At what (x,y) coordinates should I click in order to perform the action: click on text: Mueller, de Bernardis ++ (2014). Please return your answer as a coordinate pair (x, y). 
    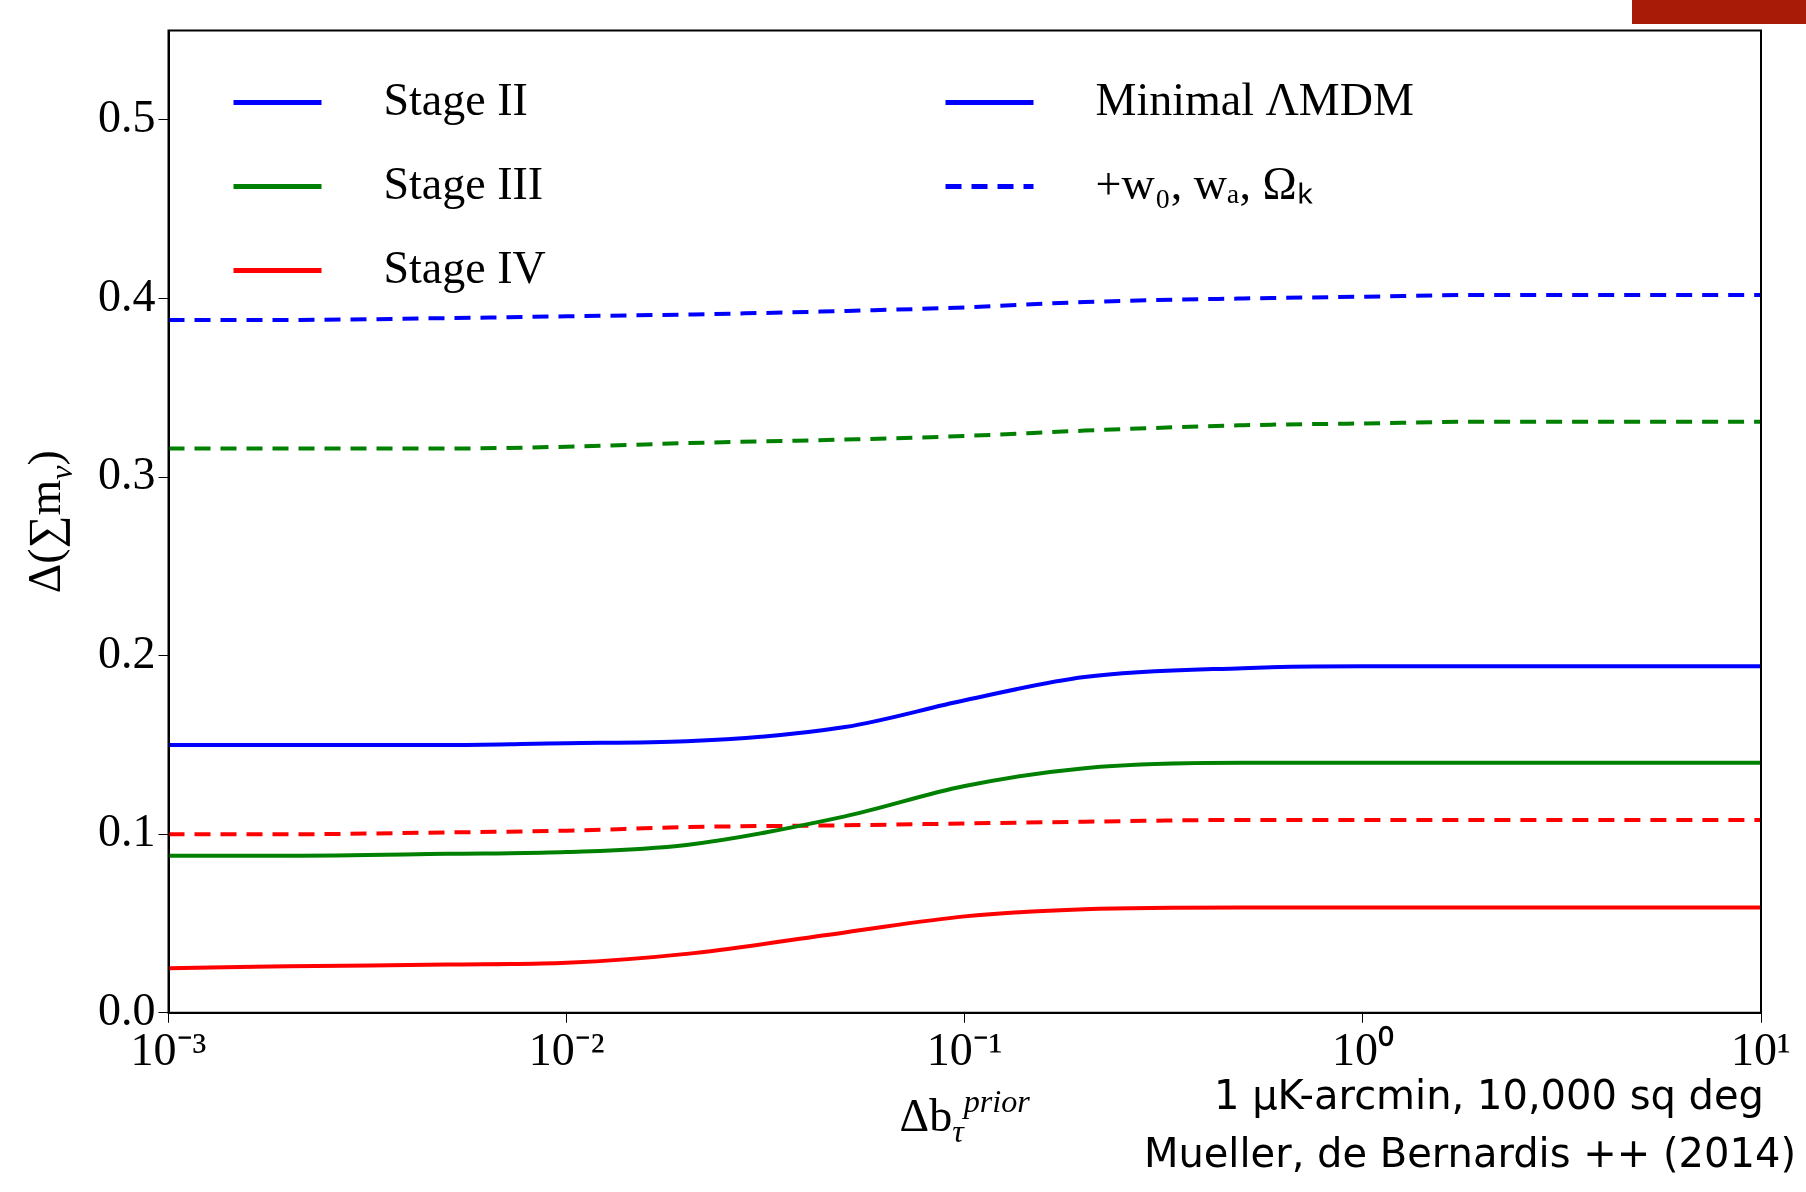
    Looking at the image, I should click on (1469, 1153).